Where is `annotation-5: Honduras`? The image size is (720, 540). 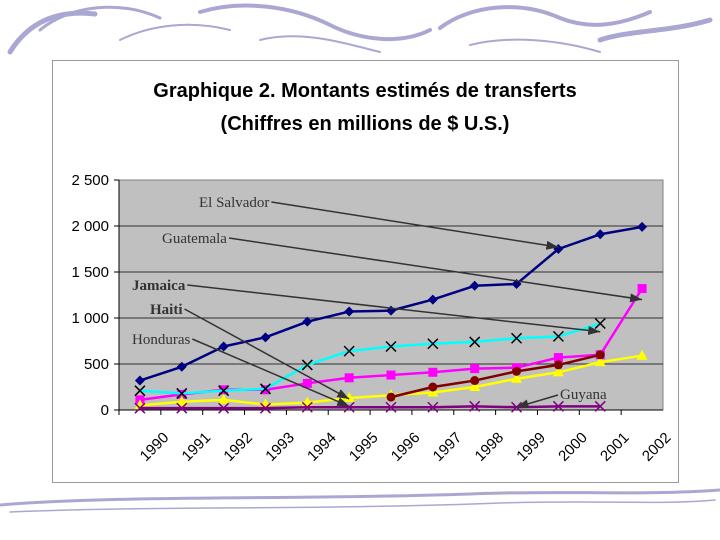 annotation-5: Honduras is located at coordinates (241, 370).